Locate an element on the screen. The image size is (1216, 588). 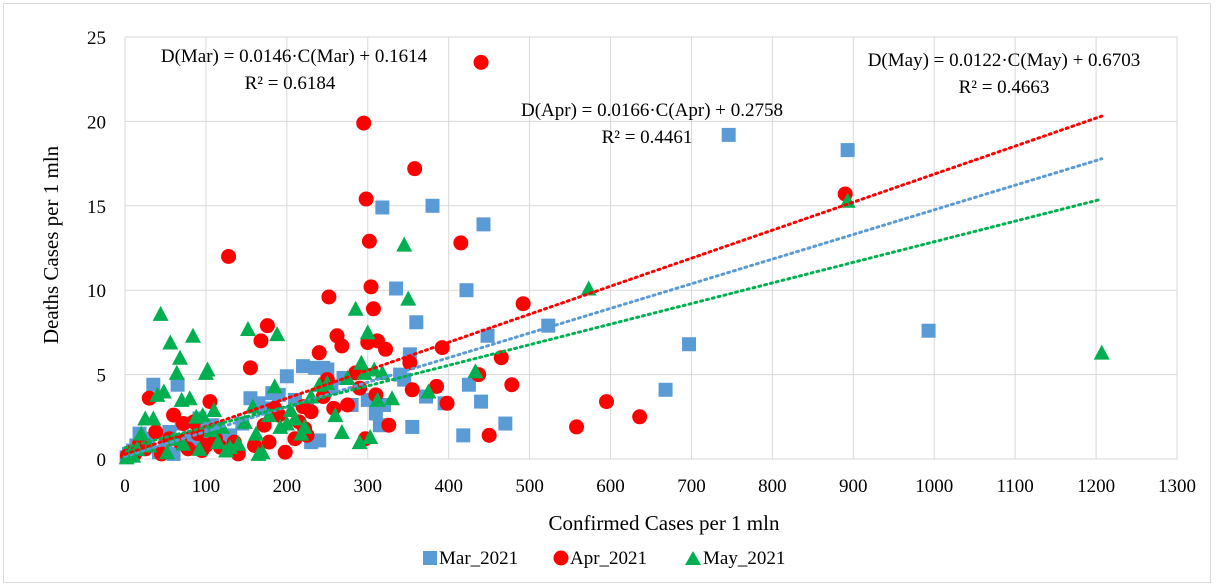
y-tick-label: 25 is located at coordinates (96, 38).